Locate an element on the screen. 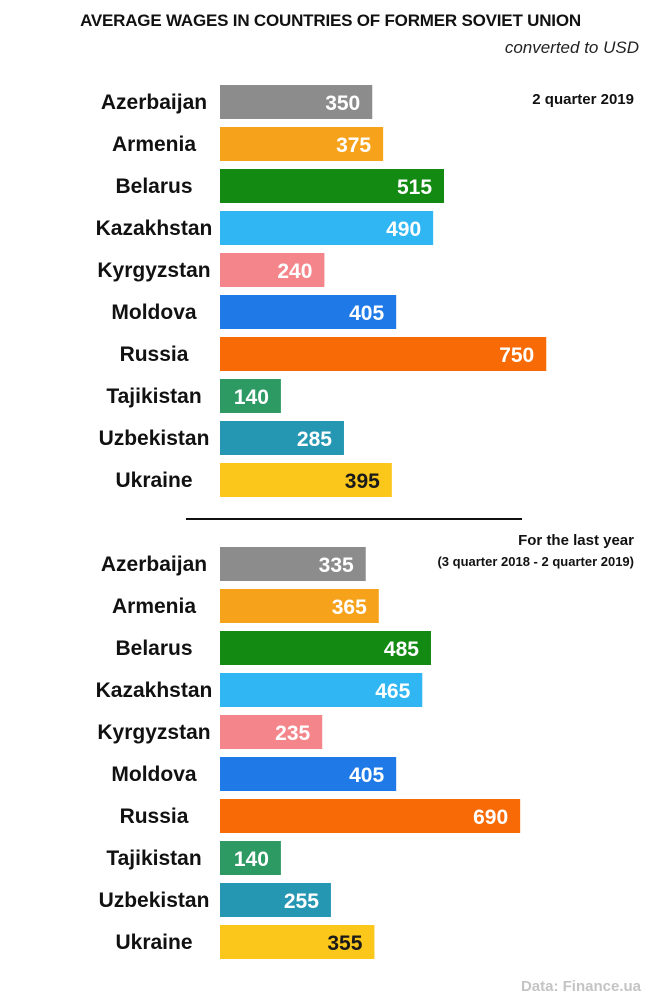 The height and width of the screenshot is (1005, 661). panel-1-value-kyrgyzstan: 240 is located at coordinates (294, 271).